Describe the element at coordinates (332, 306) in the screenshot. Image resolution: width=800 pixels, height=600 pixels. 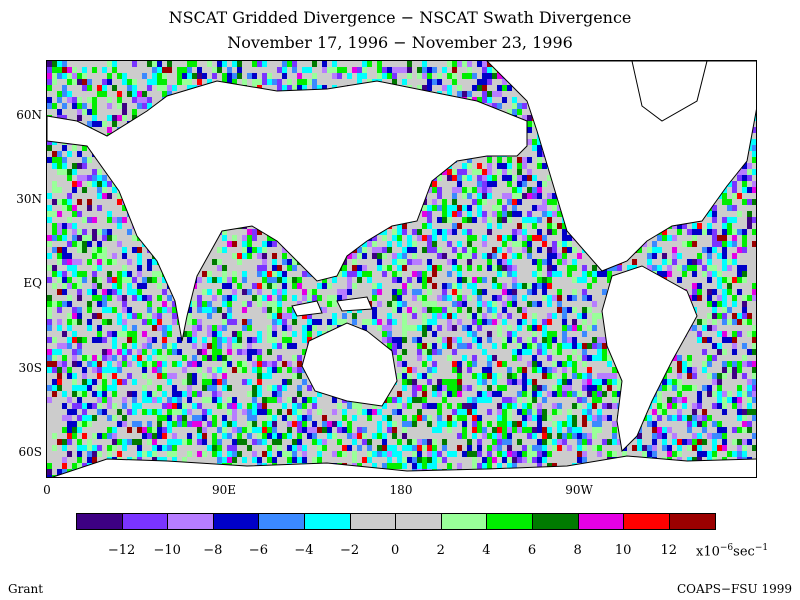
I see `indonesia-islands` at that location.